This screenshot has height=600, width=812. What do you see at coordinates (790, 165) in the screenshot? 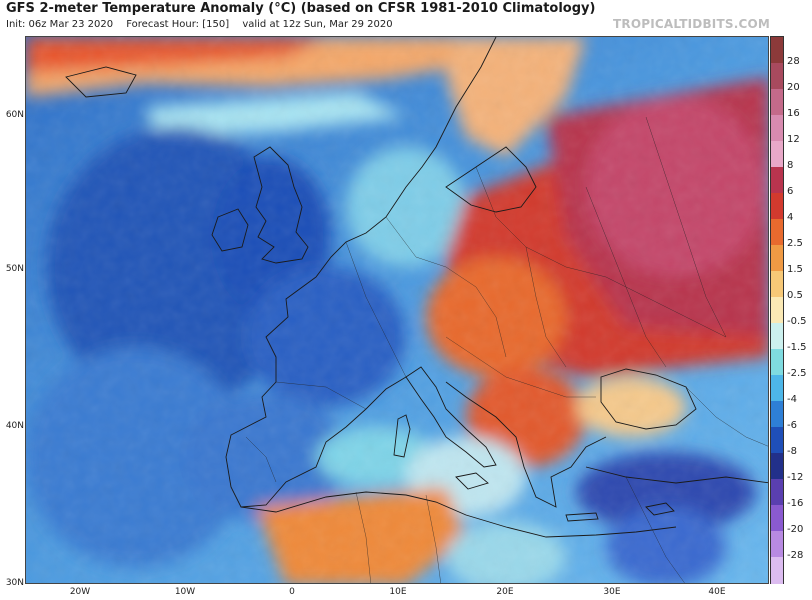
I see `colorbar-tick-label: 8` at bounding box center [790, 165].